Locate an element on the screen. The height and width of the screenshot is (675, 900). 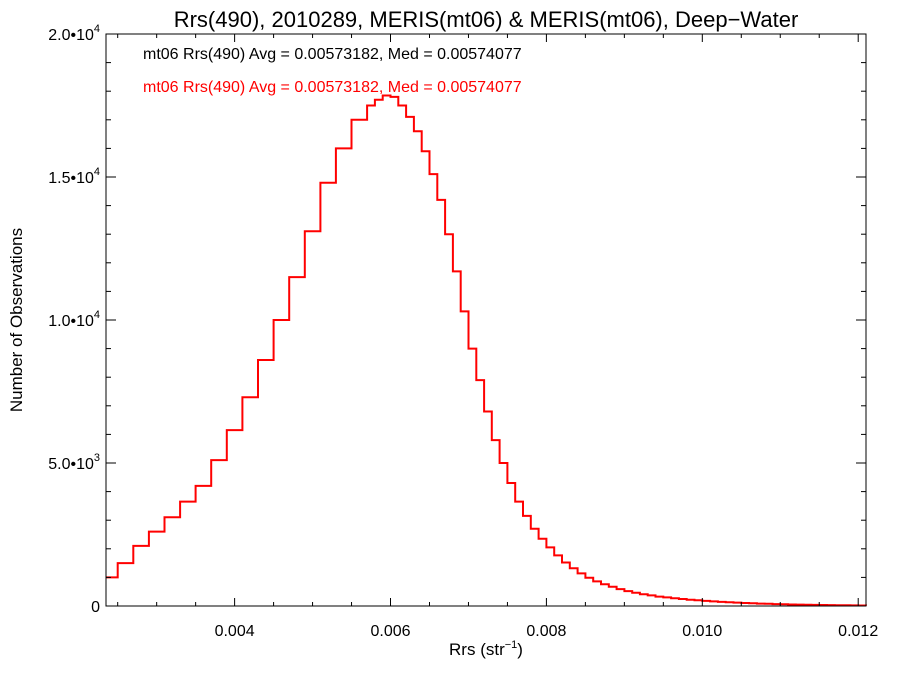
x-axis-label: Rrs (str−1) is located at coordinates (486, 649).